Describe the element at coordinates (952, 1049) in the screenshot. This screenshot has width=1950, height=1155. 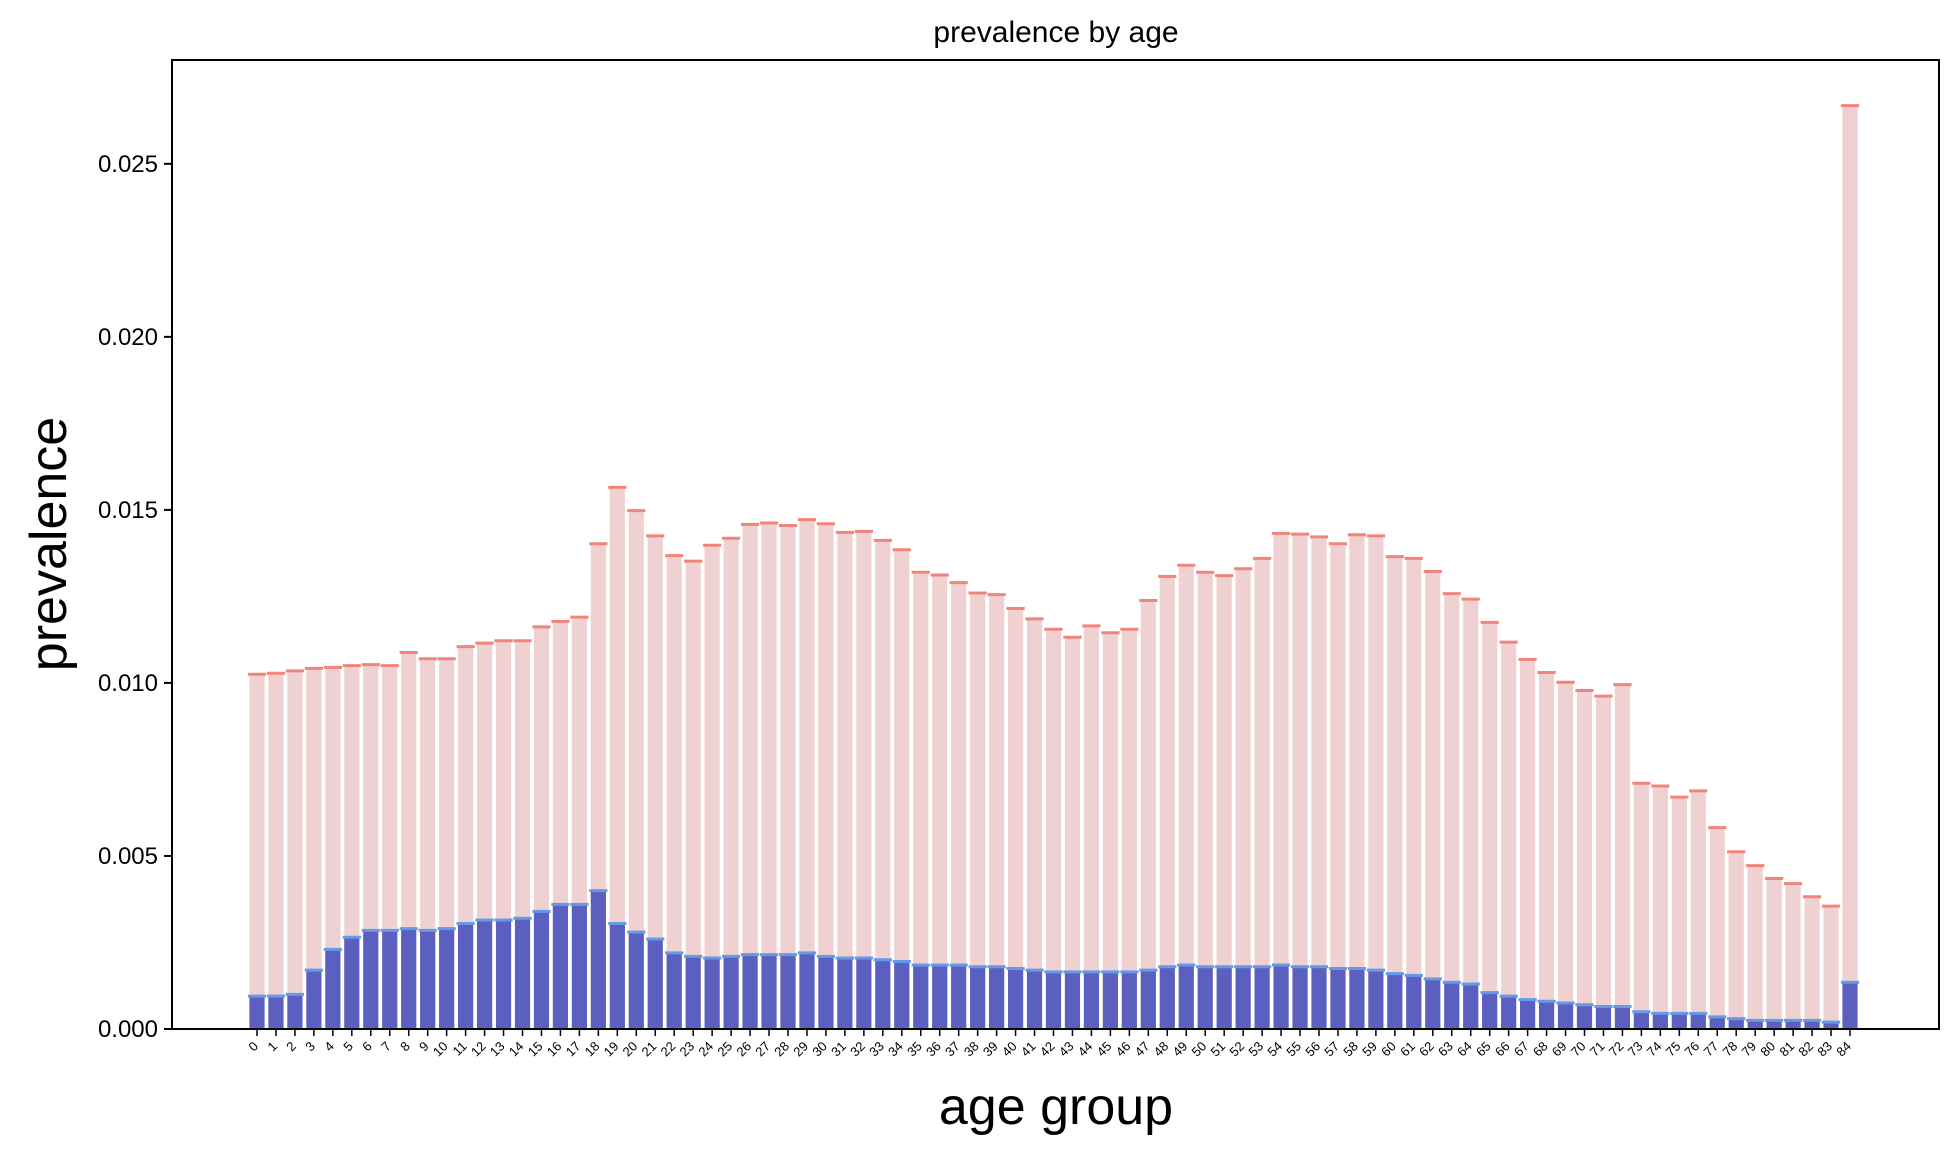
I see `x-tick-label: 37` at that location.